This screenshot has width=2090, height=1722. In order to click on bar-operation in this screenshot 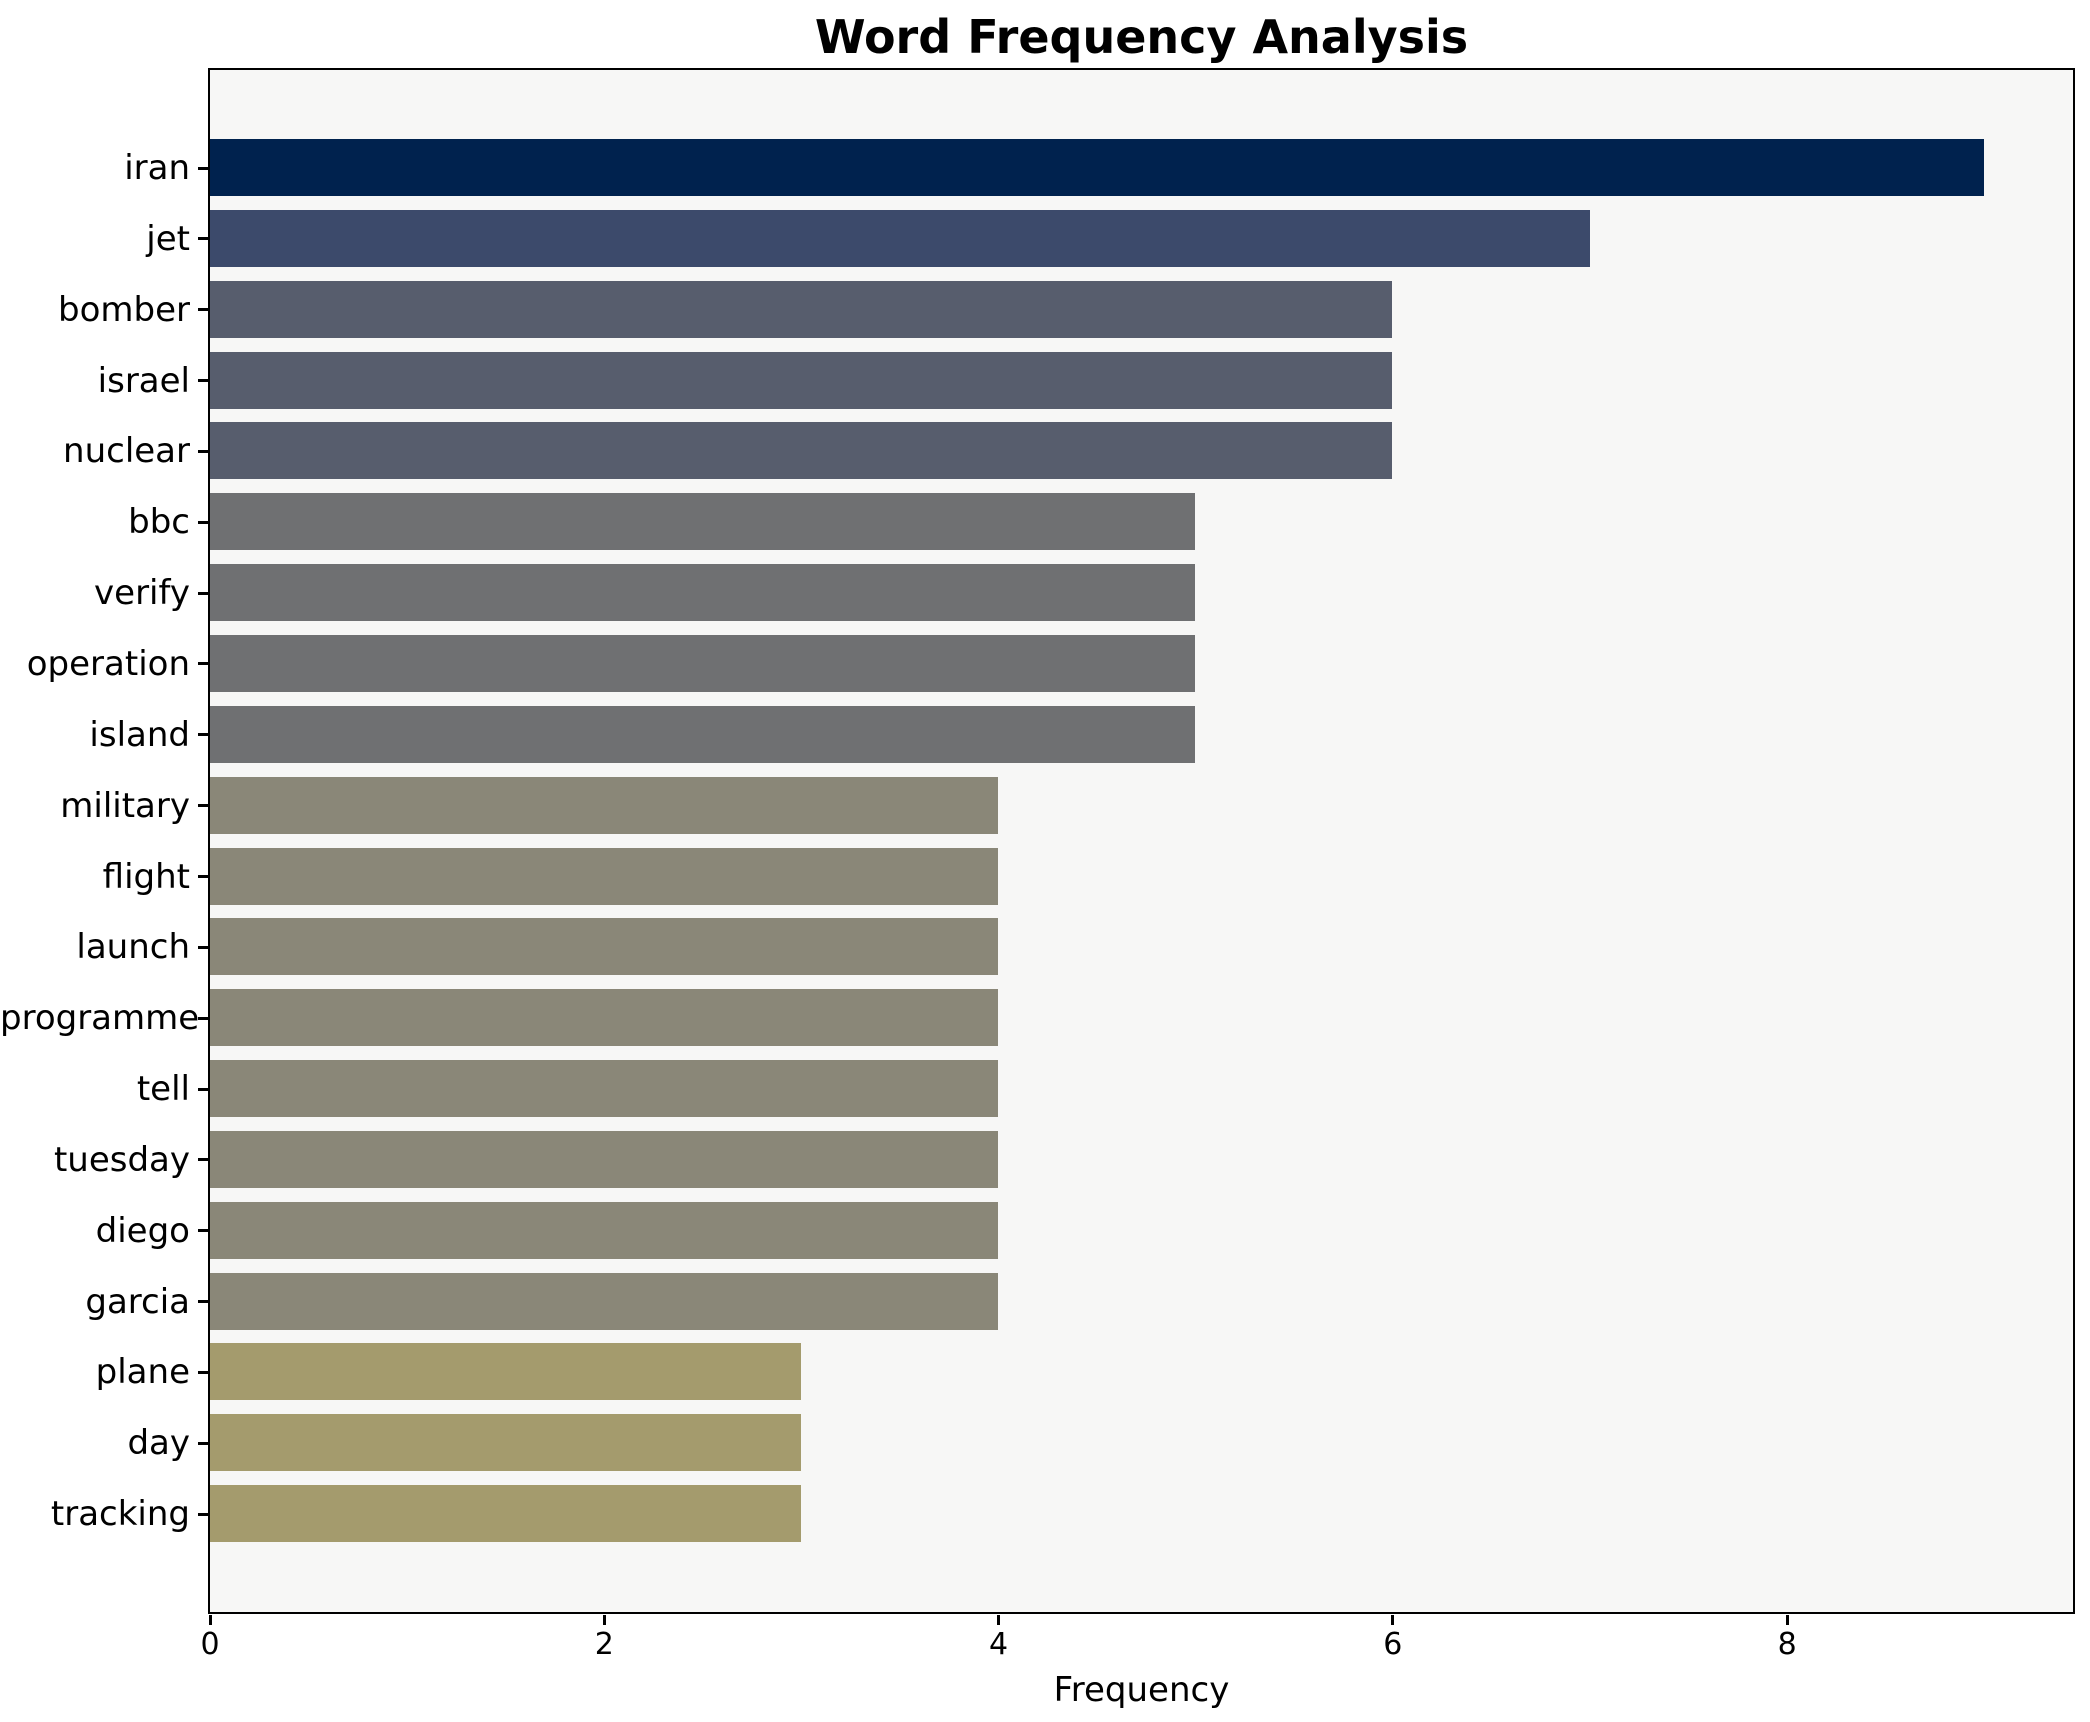, I will do `click(702, 663)`.